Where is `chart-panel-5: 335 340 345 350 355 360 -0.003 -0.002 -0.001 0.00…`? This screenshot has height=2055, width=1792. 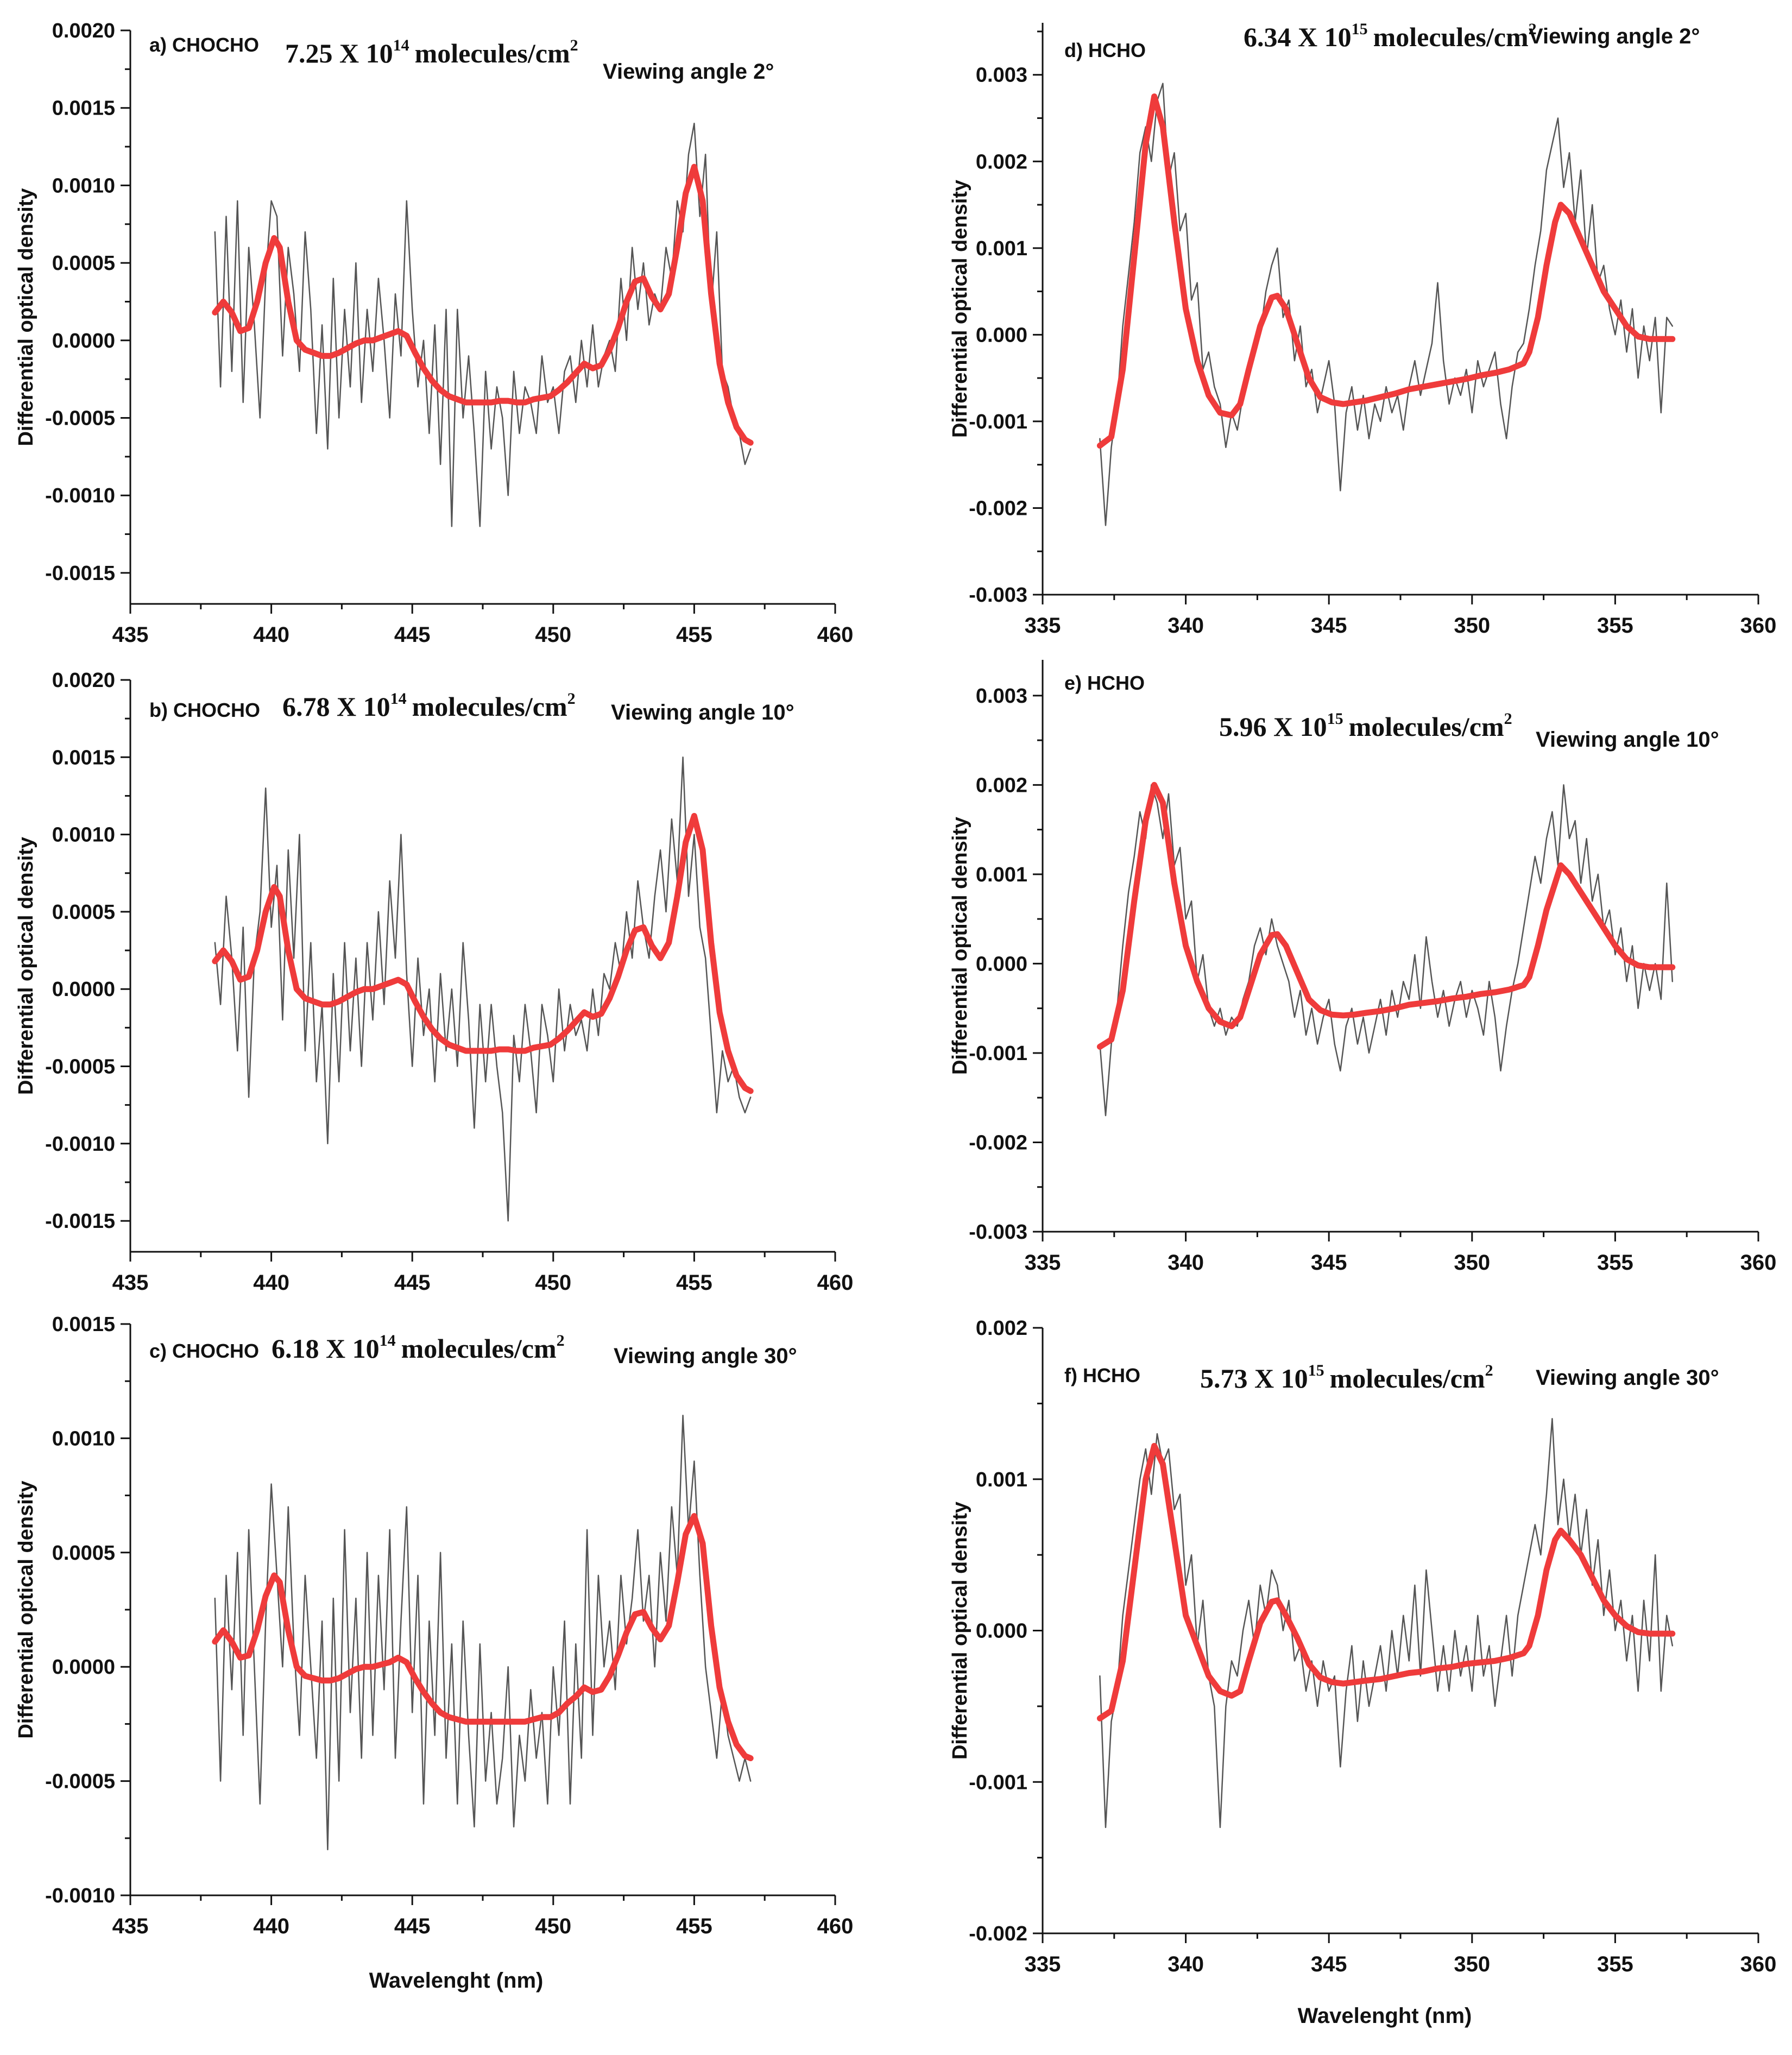
chart-panel-5: 335 340 345 350 355 360 -0.003 -0.002 -0.001 0.00… is located at coordinates (1363, 968).